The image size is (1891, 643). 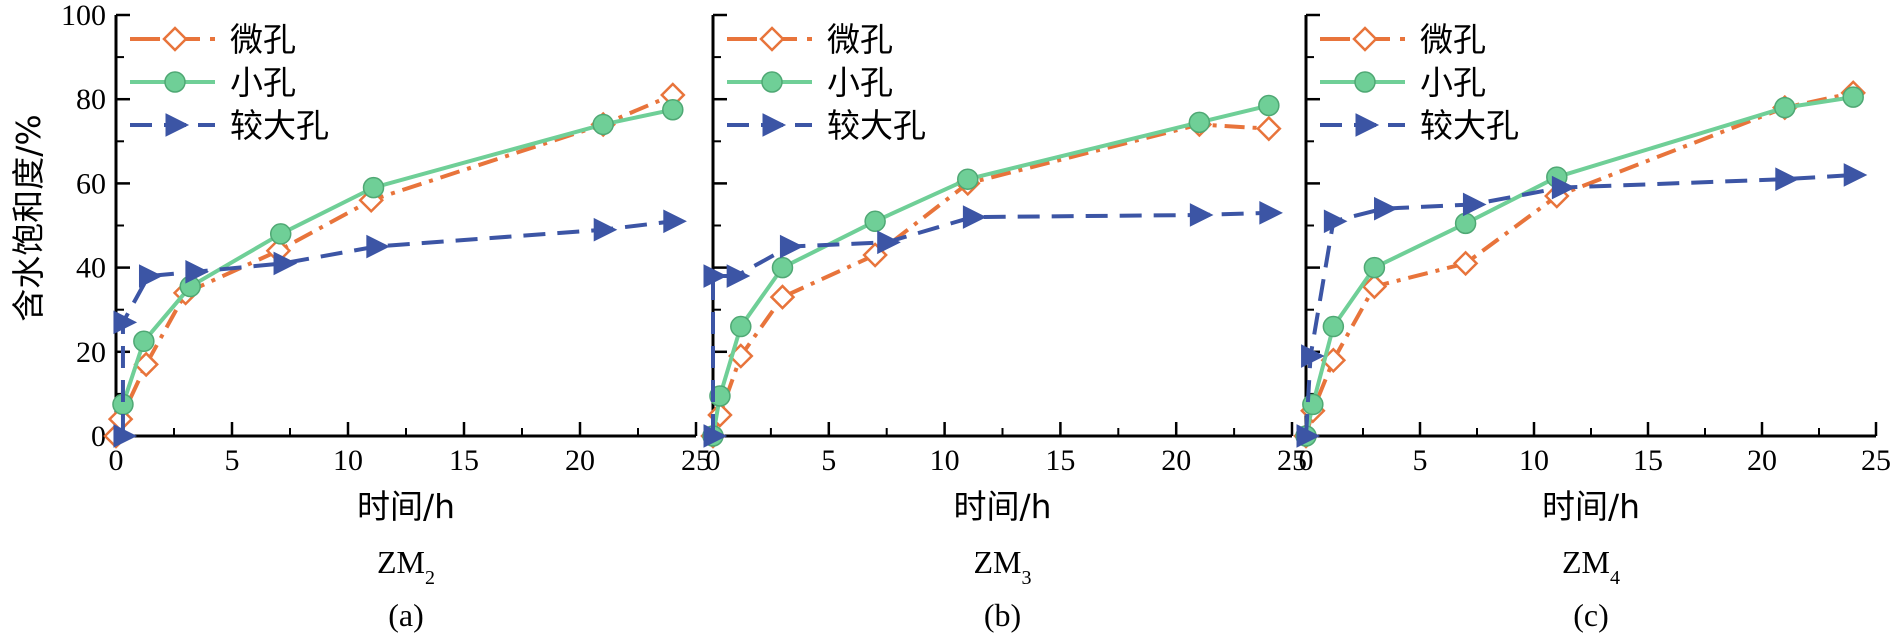 I want to click on y-tick-label: 20, so click(x=91, y=352).